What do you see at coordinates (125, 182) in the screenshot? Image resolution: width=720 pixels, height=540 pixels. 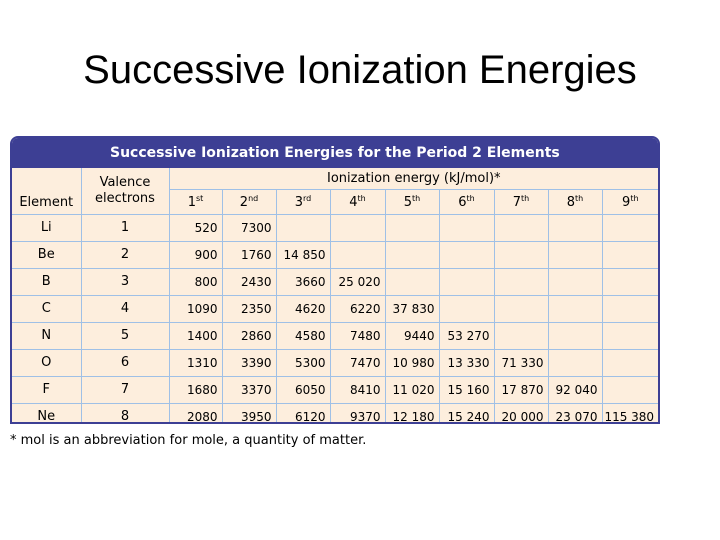 I see `valence-header-line1: Valence` at bounding box center [125, 182].